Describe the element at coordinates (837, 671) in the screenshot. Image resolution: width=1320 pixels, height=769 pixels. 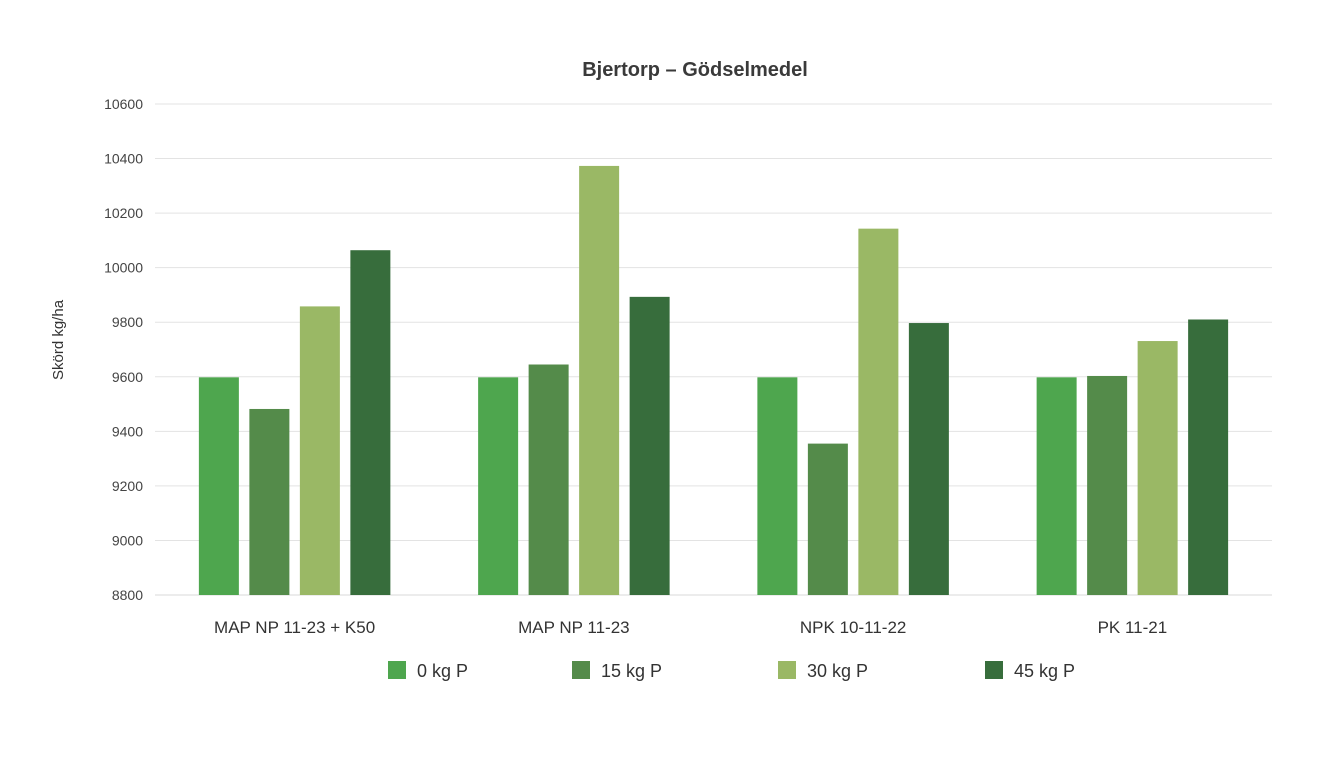
I see `legend-label: 30 kg P` at that location.